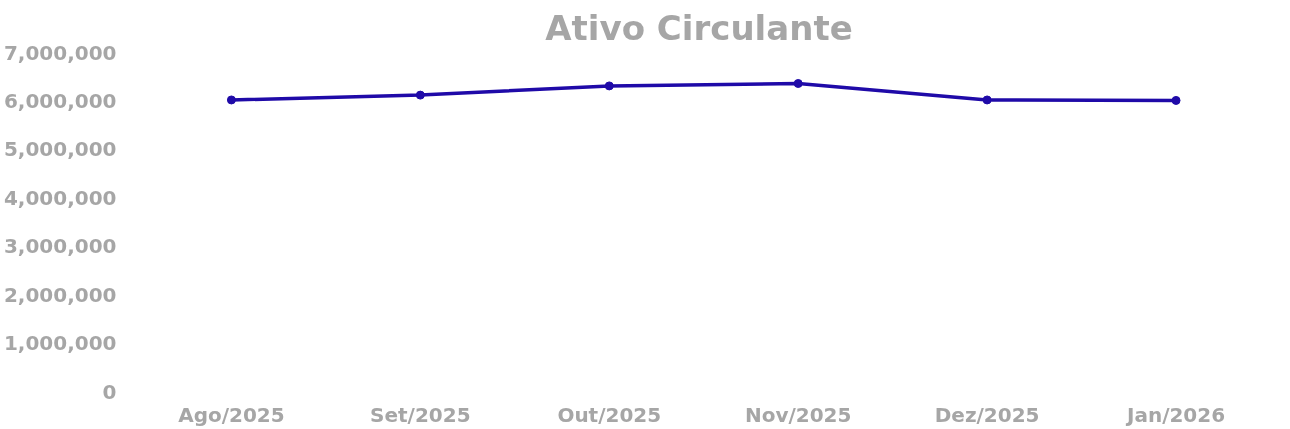 The height and width of the screenshot is (429, 1290). What do you see at coordinates (231, 414) in the screenshot?
I see `x-tick-label: Ago/2025` at bounding box center [231, 414].